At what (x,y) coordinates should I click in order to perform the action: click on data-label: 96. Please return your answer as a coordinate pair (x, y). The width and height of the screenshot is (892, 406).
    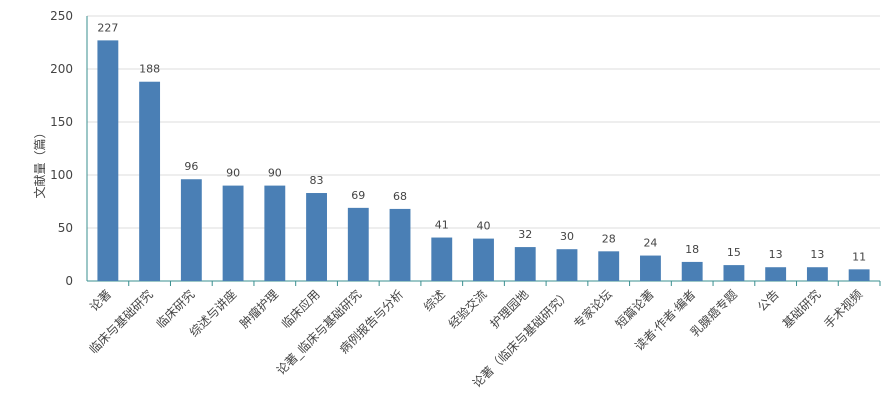
    Looking at the image, I should click on (191, 166).